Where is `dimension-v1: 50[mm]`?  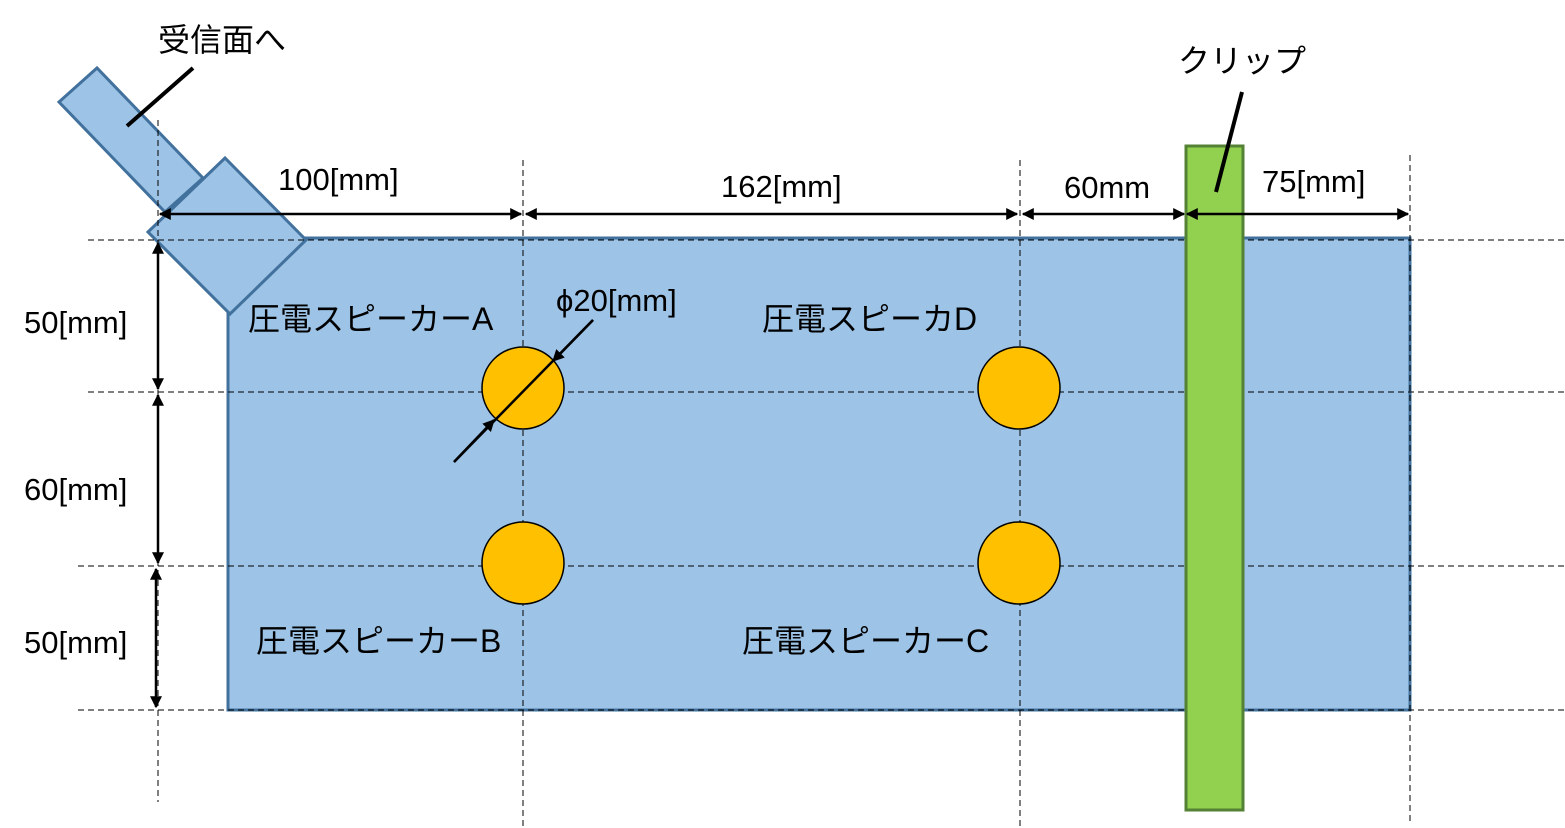 dimension-v1: 50[mm] is located at coordinates (75, 322).